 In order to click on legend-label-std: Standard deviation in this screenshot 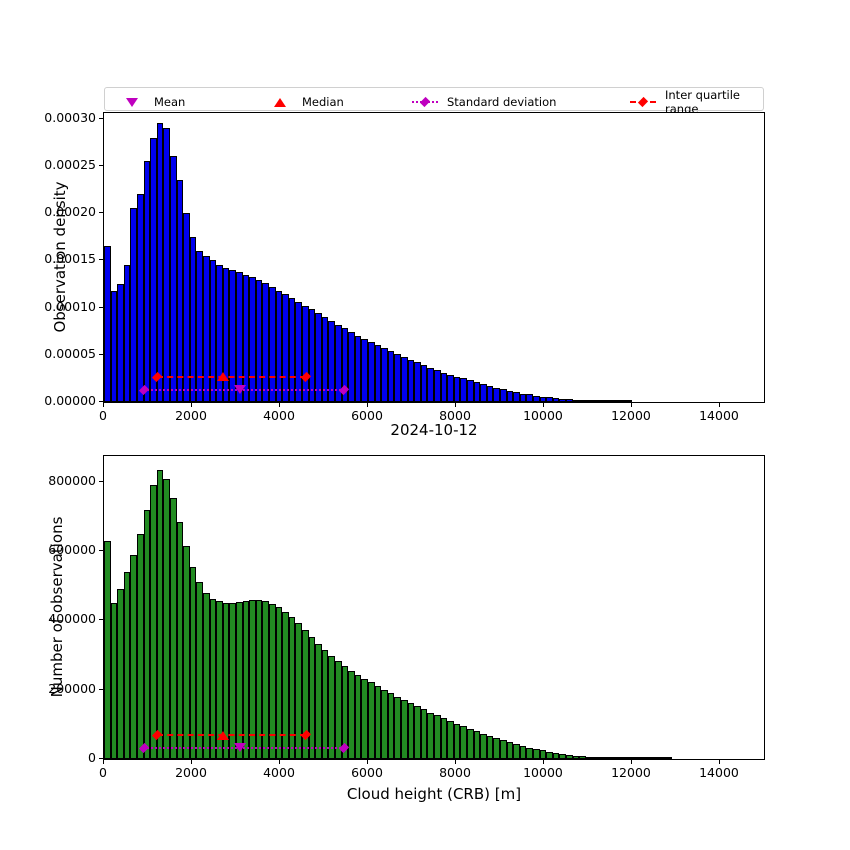, I will do `click(502, 102)`.